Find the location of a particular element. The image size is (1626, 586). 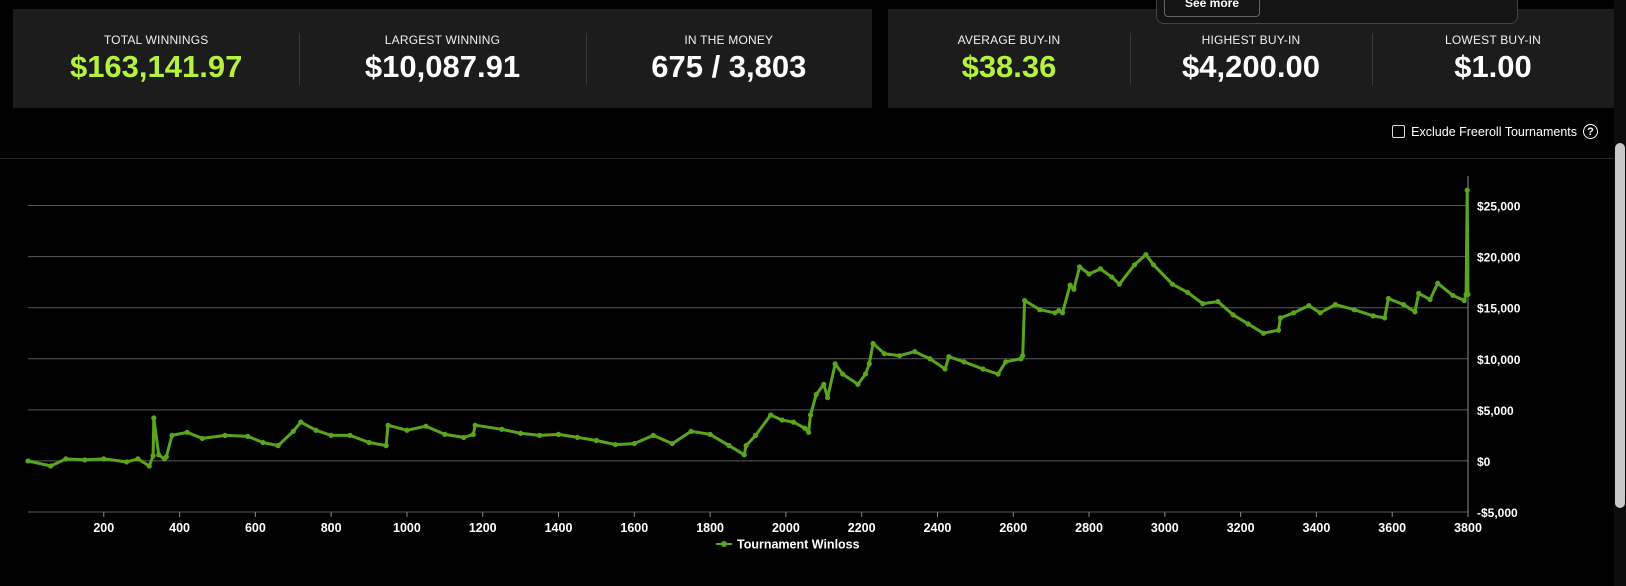

x-tick-label: 600 is located at coordinates (255, 528).